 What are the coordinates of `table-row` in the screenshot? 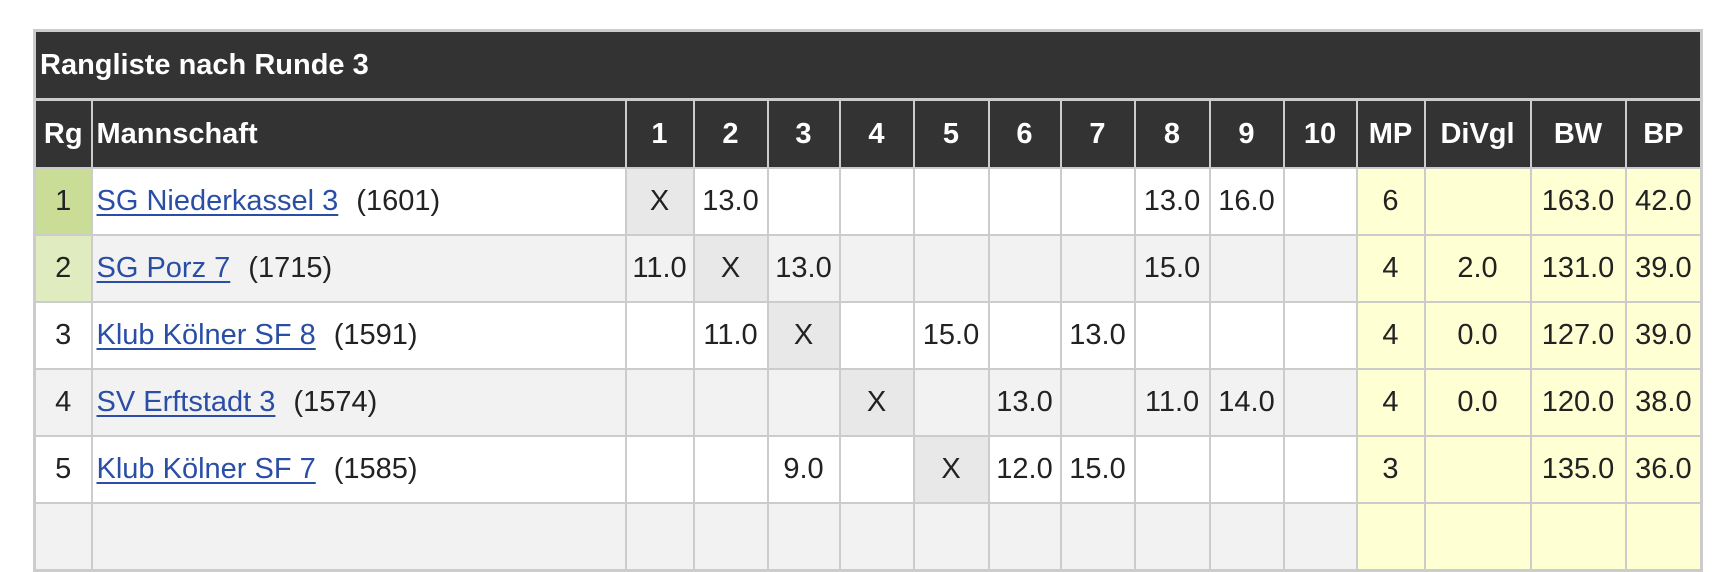 It's located at (868, 536).